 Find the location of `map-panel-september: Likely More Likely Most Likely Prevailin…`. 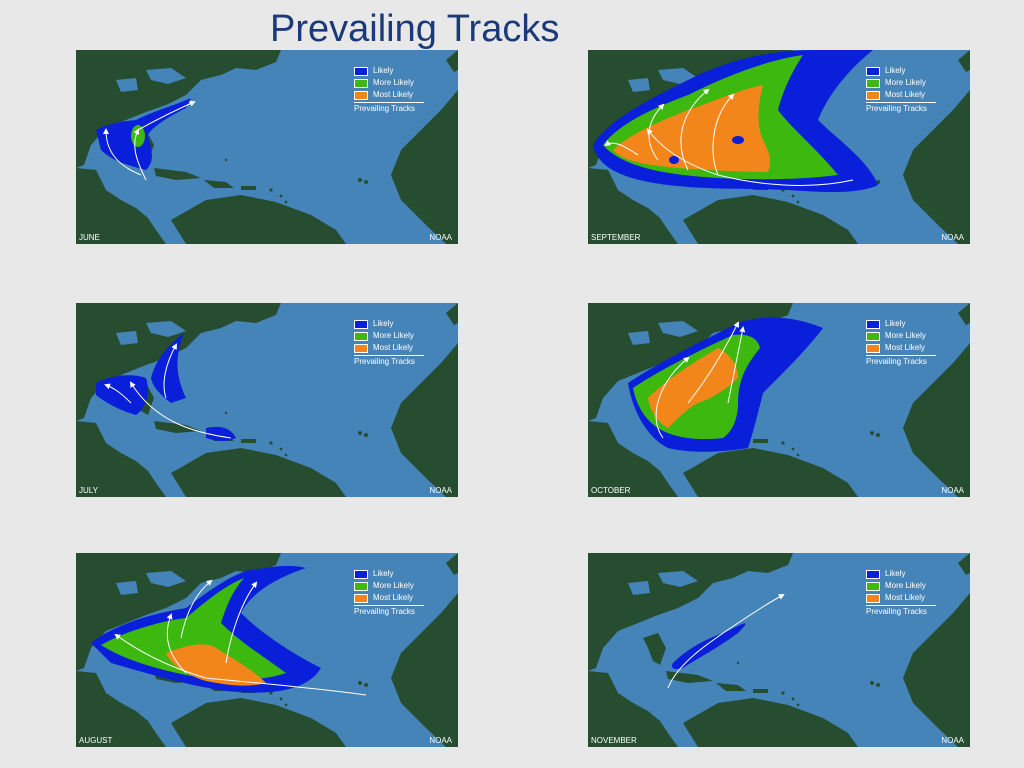

map-panel-september: Likely More Likely Most Likely Prevailin… is located at coordinates (779, 147).